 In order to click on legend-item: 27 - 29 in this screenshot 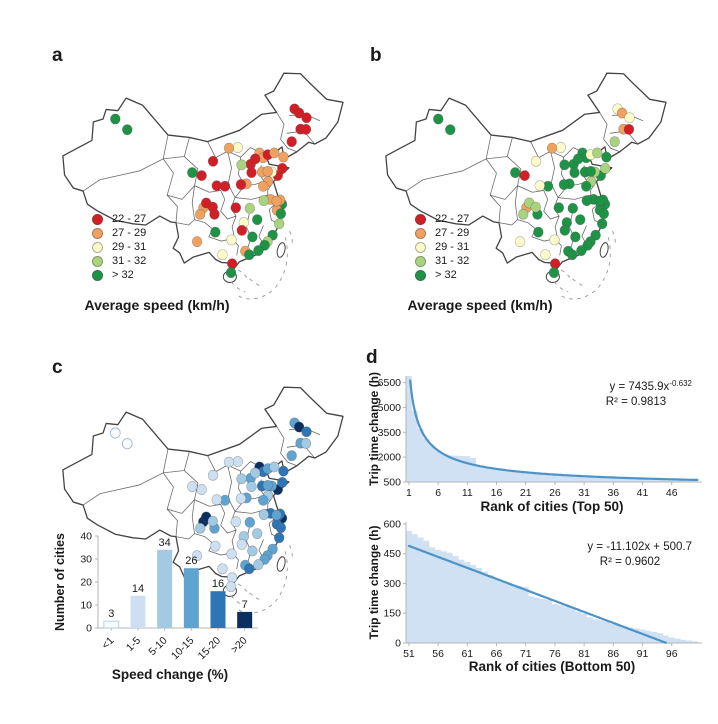, I will do `click(442, 233)`.